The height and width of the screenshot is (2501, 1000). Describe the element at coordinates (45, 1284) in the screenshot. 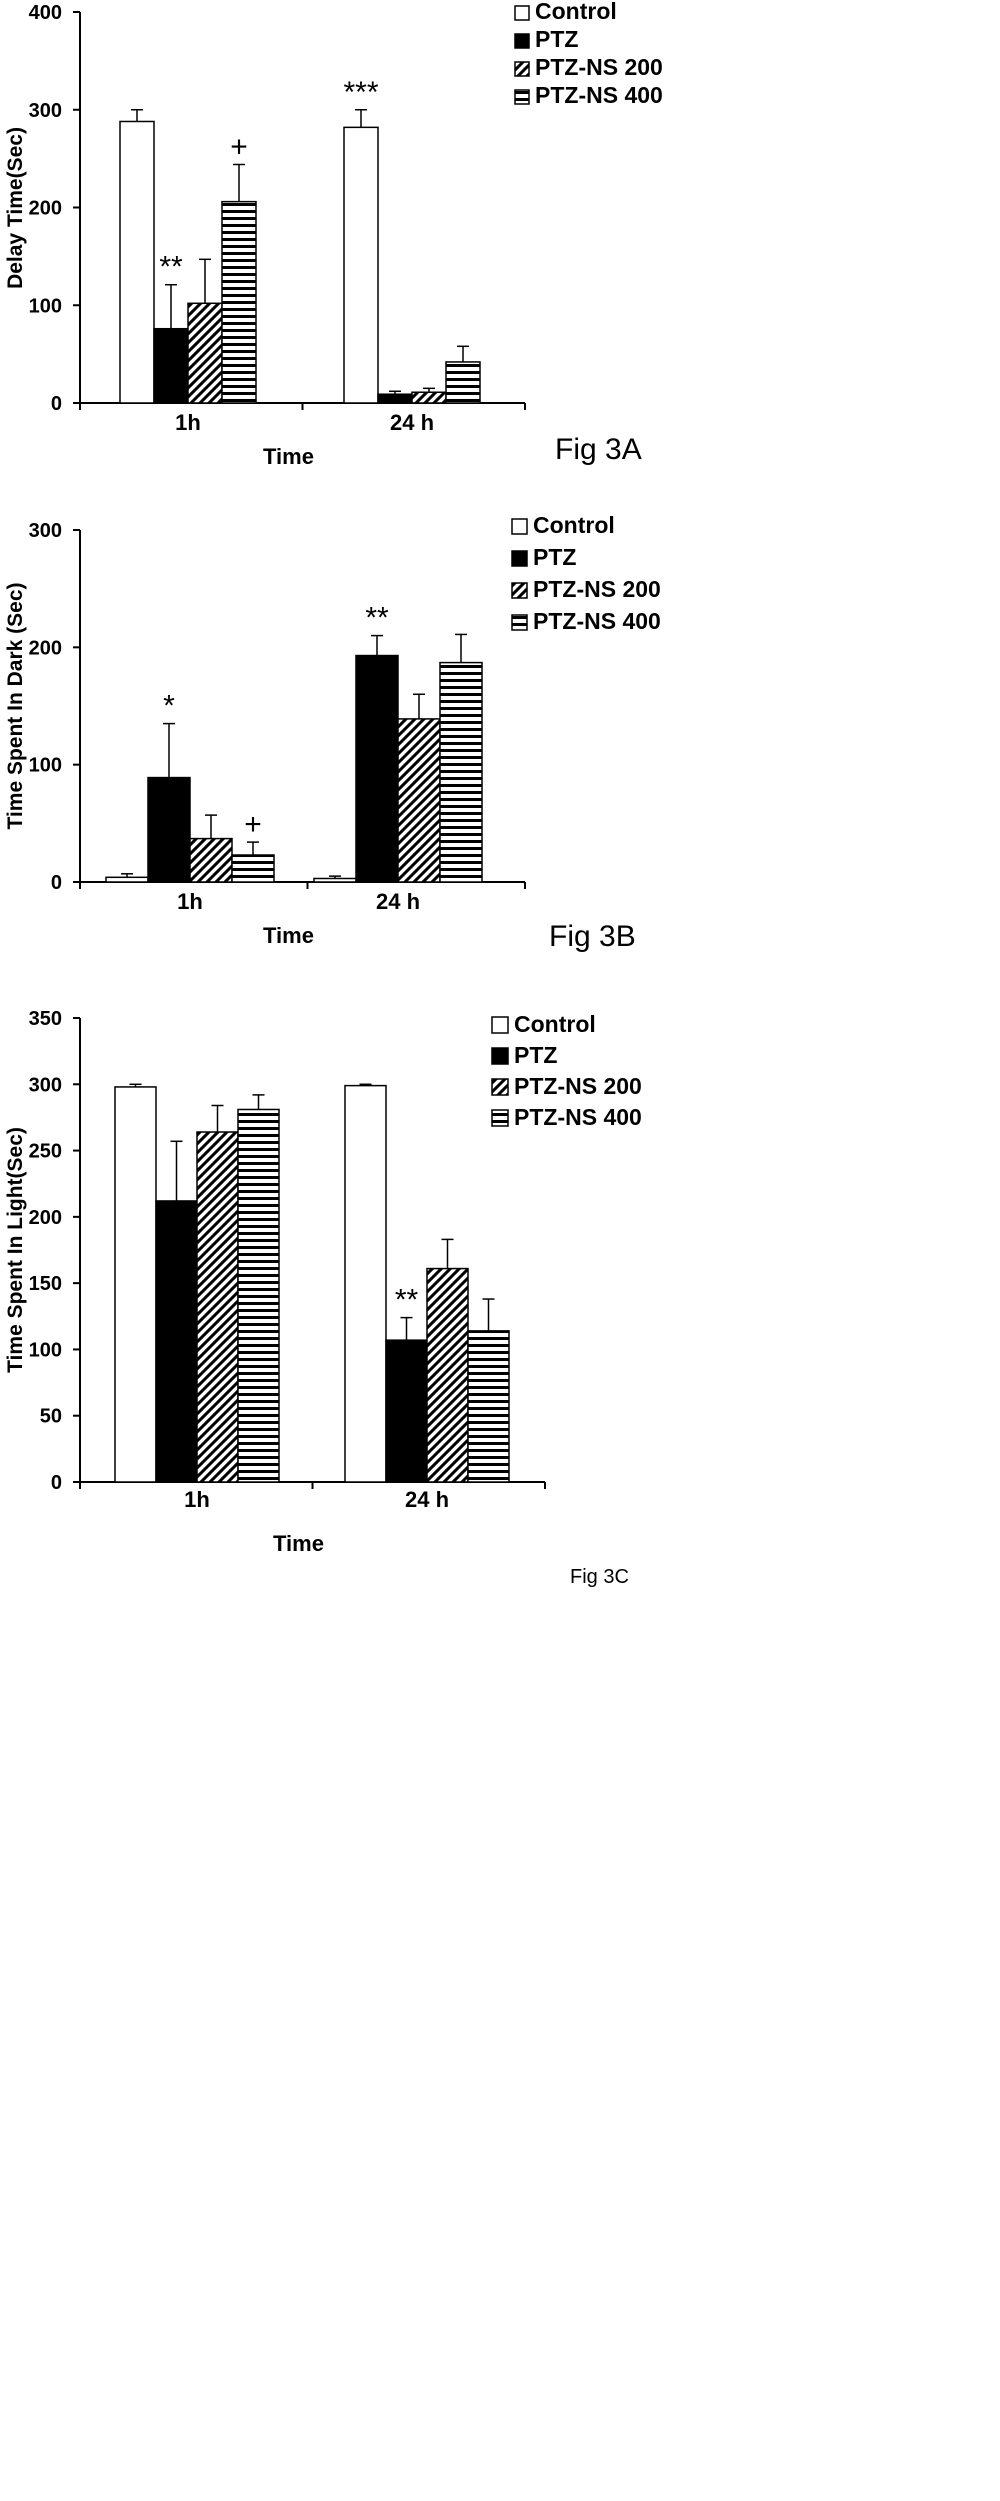

I see `y-tick-label: 150` at that location.